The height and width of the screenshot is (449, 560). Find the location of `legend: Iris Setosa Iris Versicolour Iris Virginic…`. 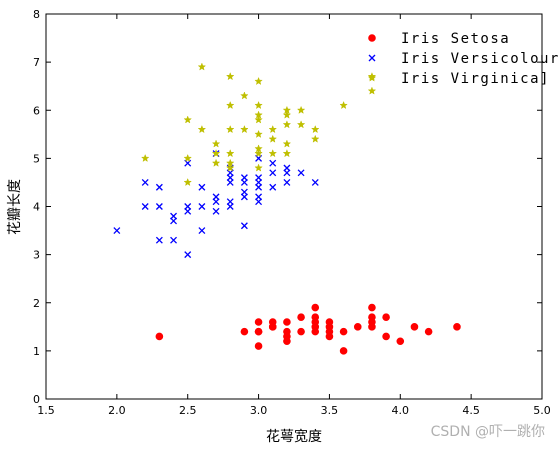

legend: Iris Setosa Iris Versicolour Iris Virginic… is located at coordinates (463, 59).